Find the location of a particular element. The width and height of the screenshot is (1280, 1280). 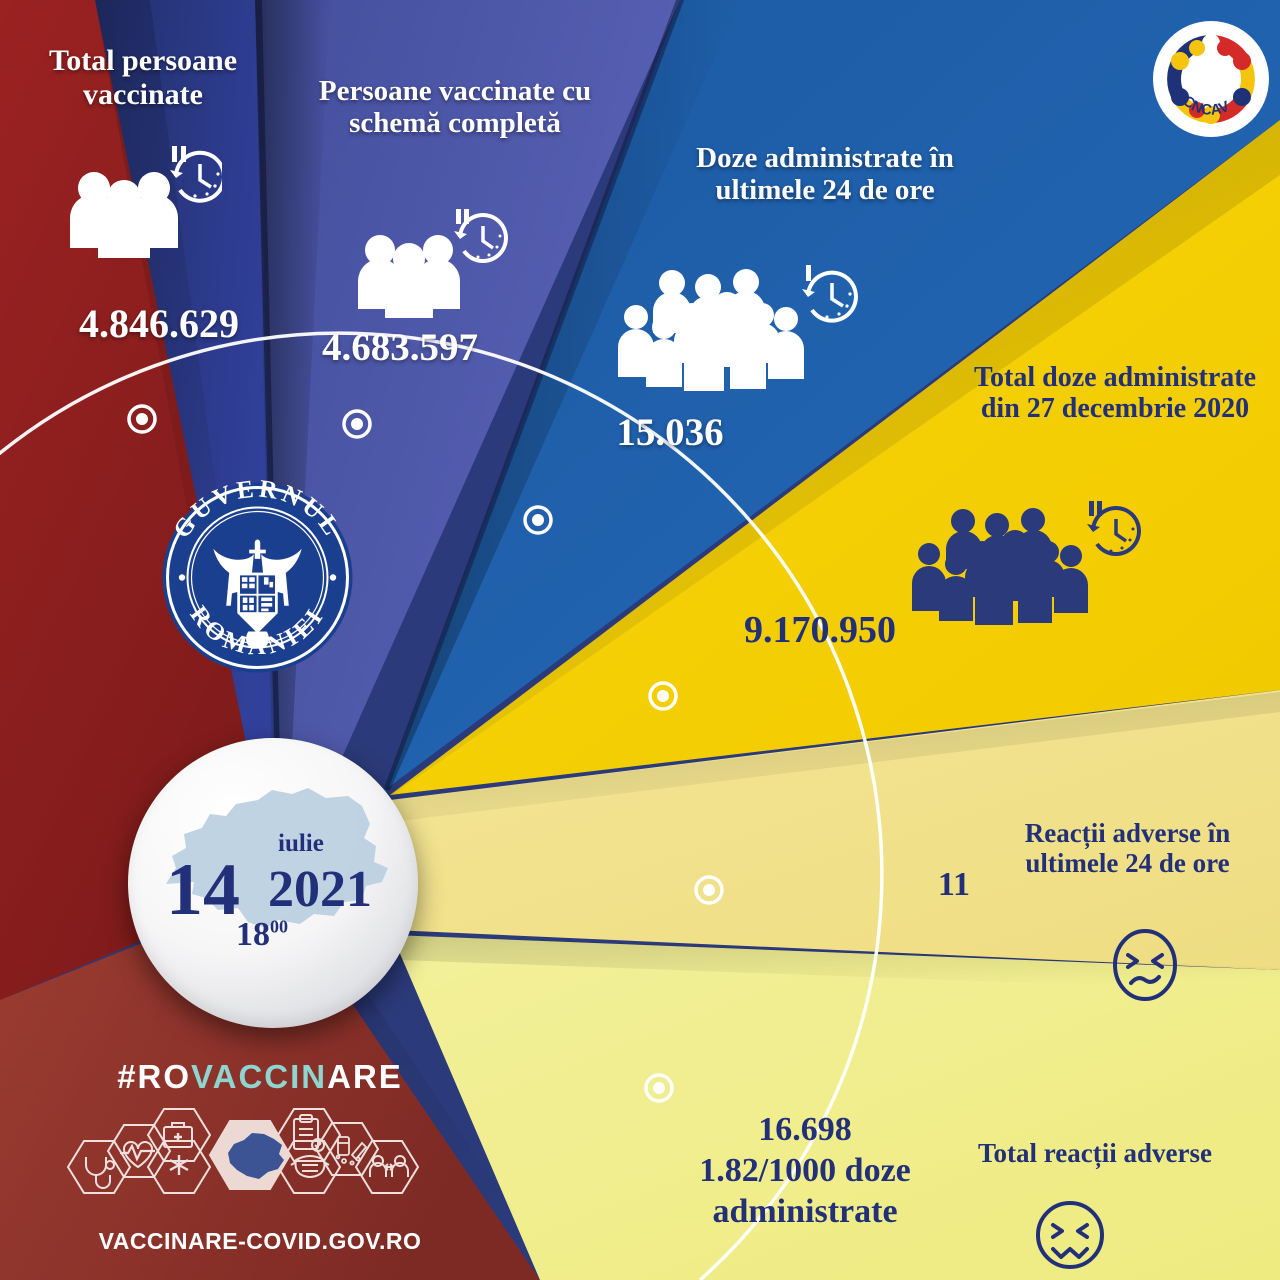

cncav-logo: CNCAV is located at coordinates (1211, 79).